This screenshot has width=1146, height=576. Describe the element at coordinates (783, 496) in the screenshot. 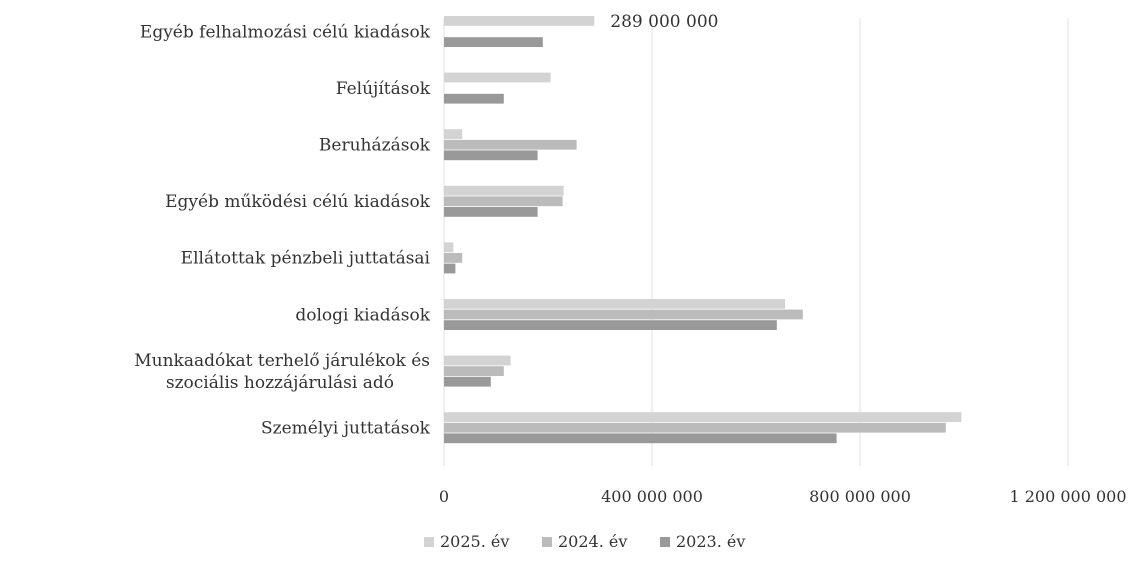

I see `x-tick-labels: 0 400 000 000 800 000 000 1 200 000 000` at that location.